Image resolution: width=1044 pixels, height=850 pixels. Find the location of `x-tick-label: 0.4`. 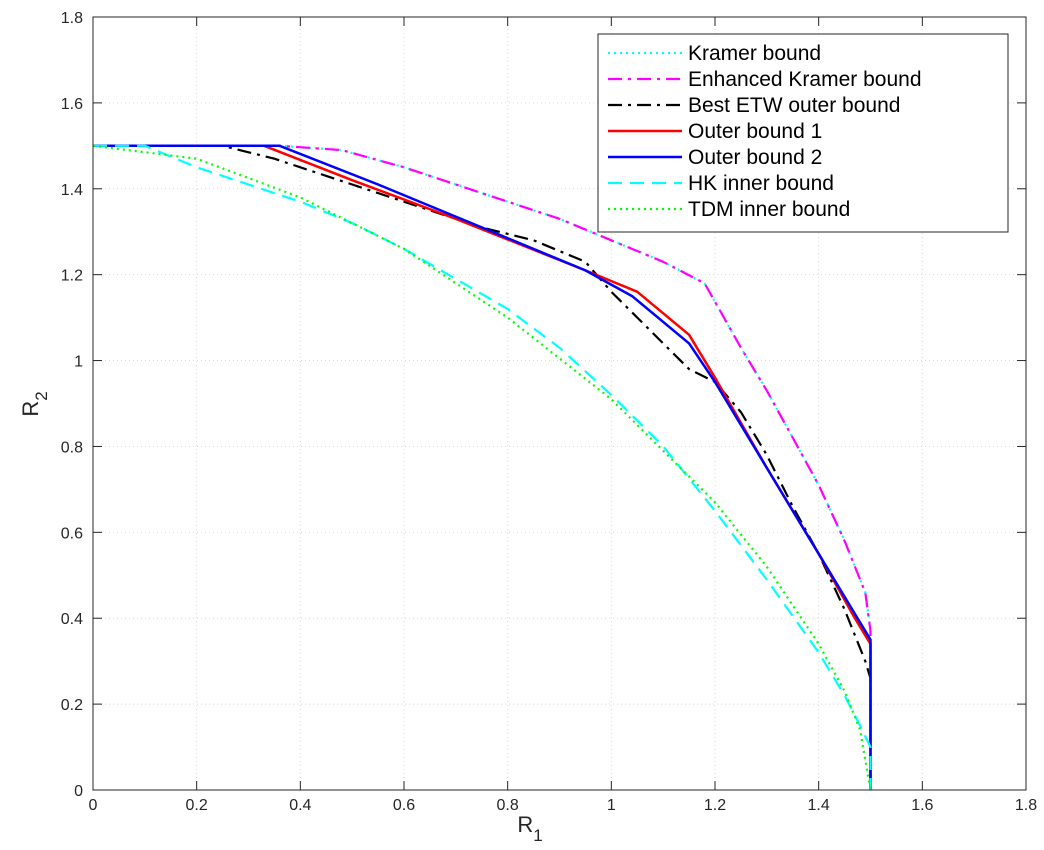

x-tick-label: 0.4 is located at coordinates (300, 805).